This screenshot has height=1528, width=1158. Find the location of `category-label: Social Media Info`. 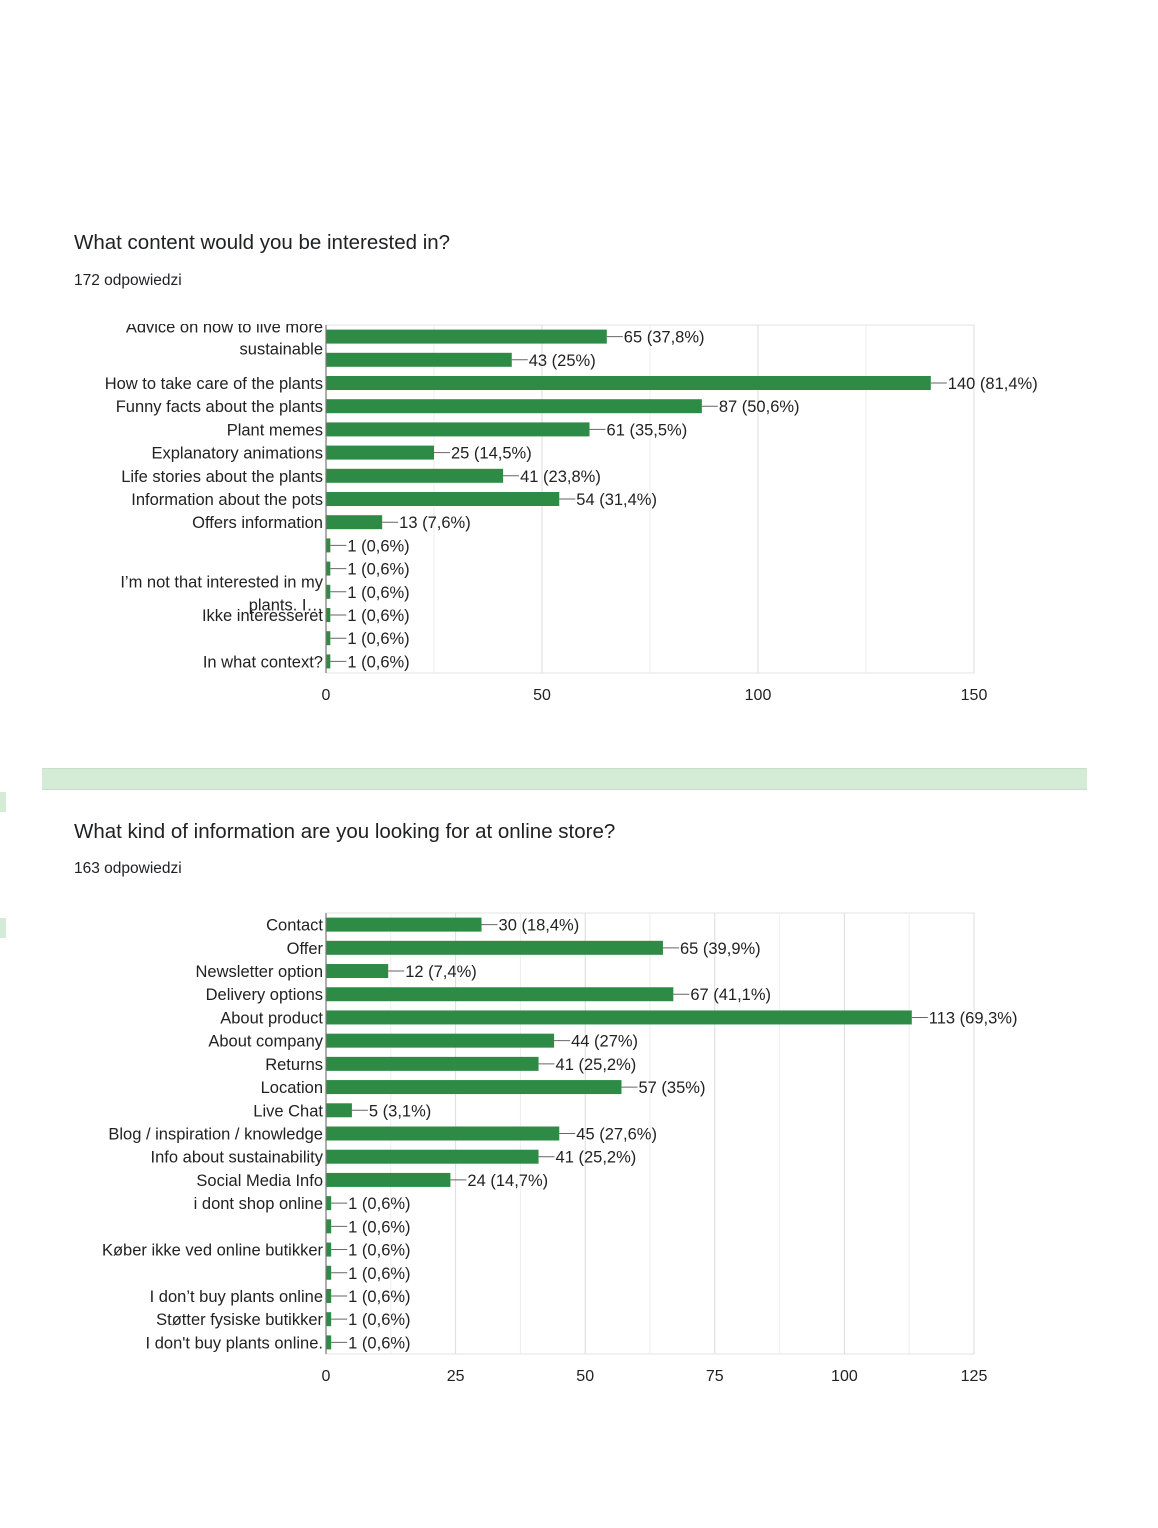

category-label: Social Media Info is located at coordinates (259, 1181).